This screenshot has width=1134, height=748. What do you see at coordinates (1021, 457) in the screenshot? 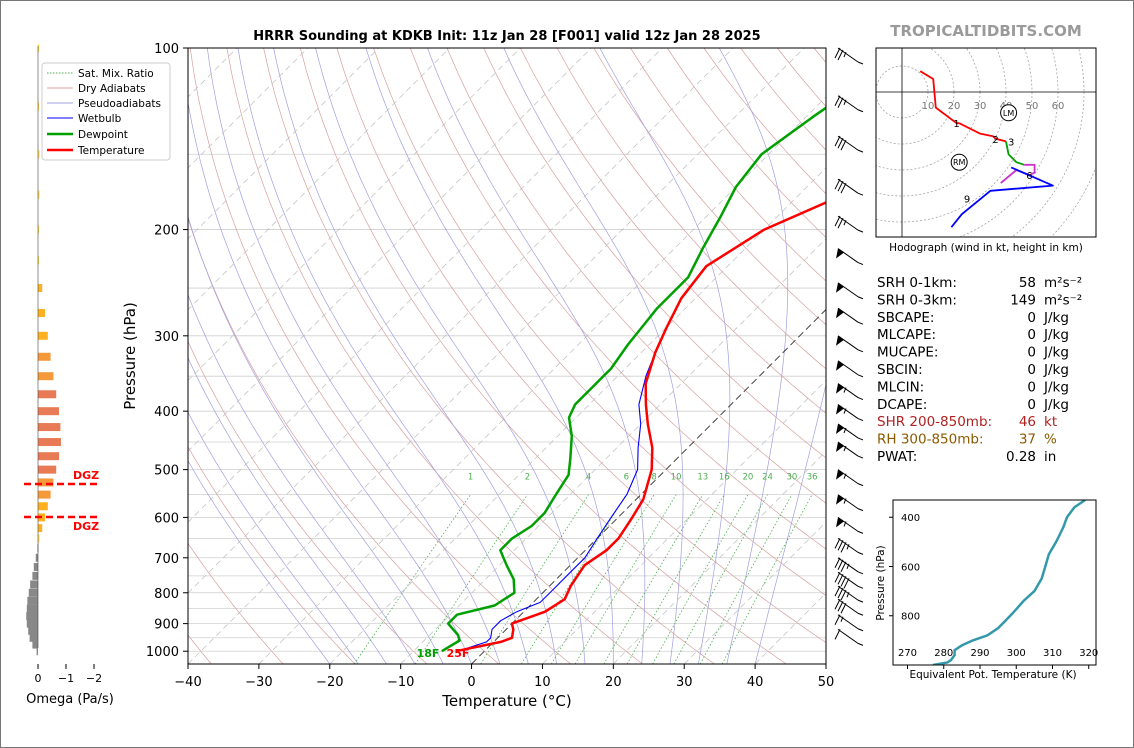
I see `stat-value: 0.28` at bounding box center [1021, 457].